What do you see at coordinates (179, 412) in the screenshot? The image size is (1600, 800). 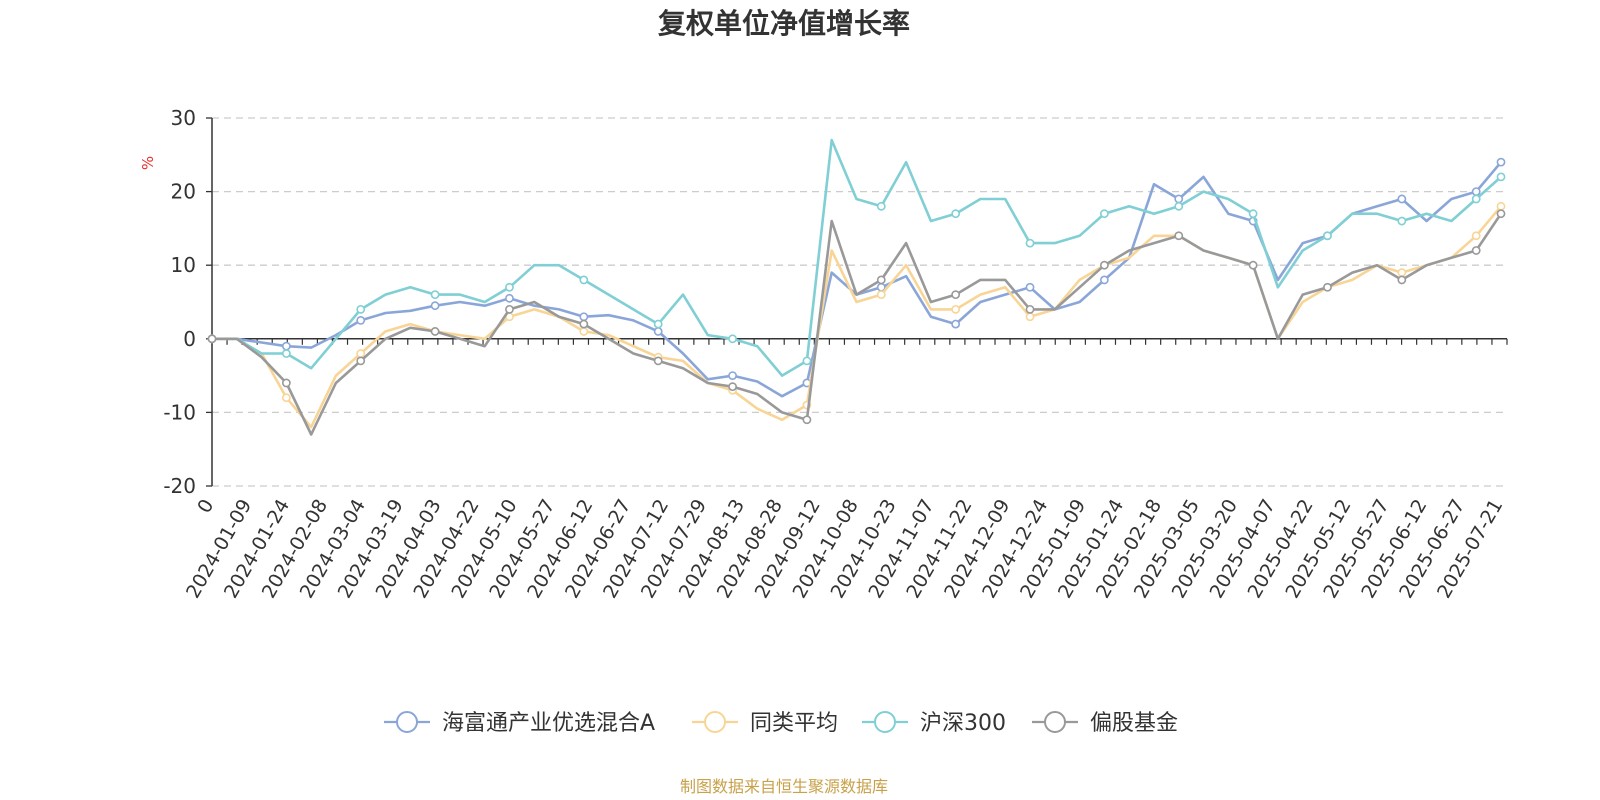 I see `y-tick-label: -10` at bounding box center [179, 412].